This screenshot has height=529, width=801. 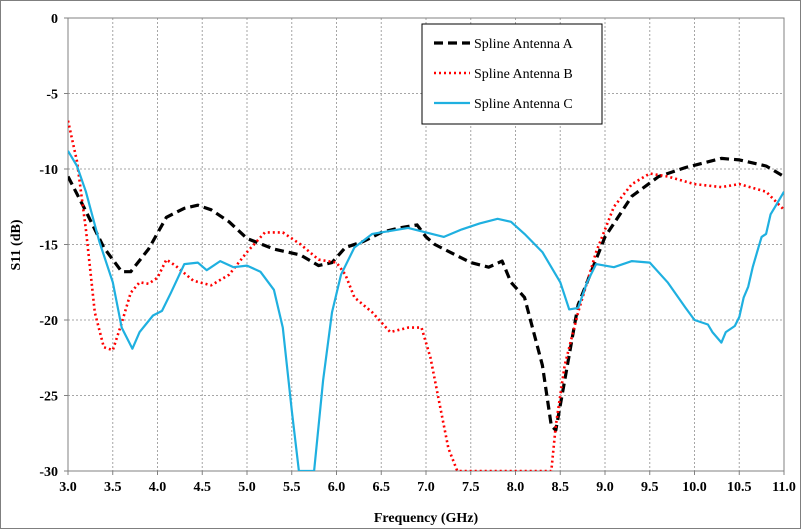 What do you see at coordinates (48, 472) in the screenshot?
I see `y-tick-label: -30` at bounding box center [48, 472].